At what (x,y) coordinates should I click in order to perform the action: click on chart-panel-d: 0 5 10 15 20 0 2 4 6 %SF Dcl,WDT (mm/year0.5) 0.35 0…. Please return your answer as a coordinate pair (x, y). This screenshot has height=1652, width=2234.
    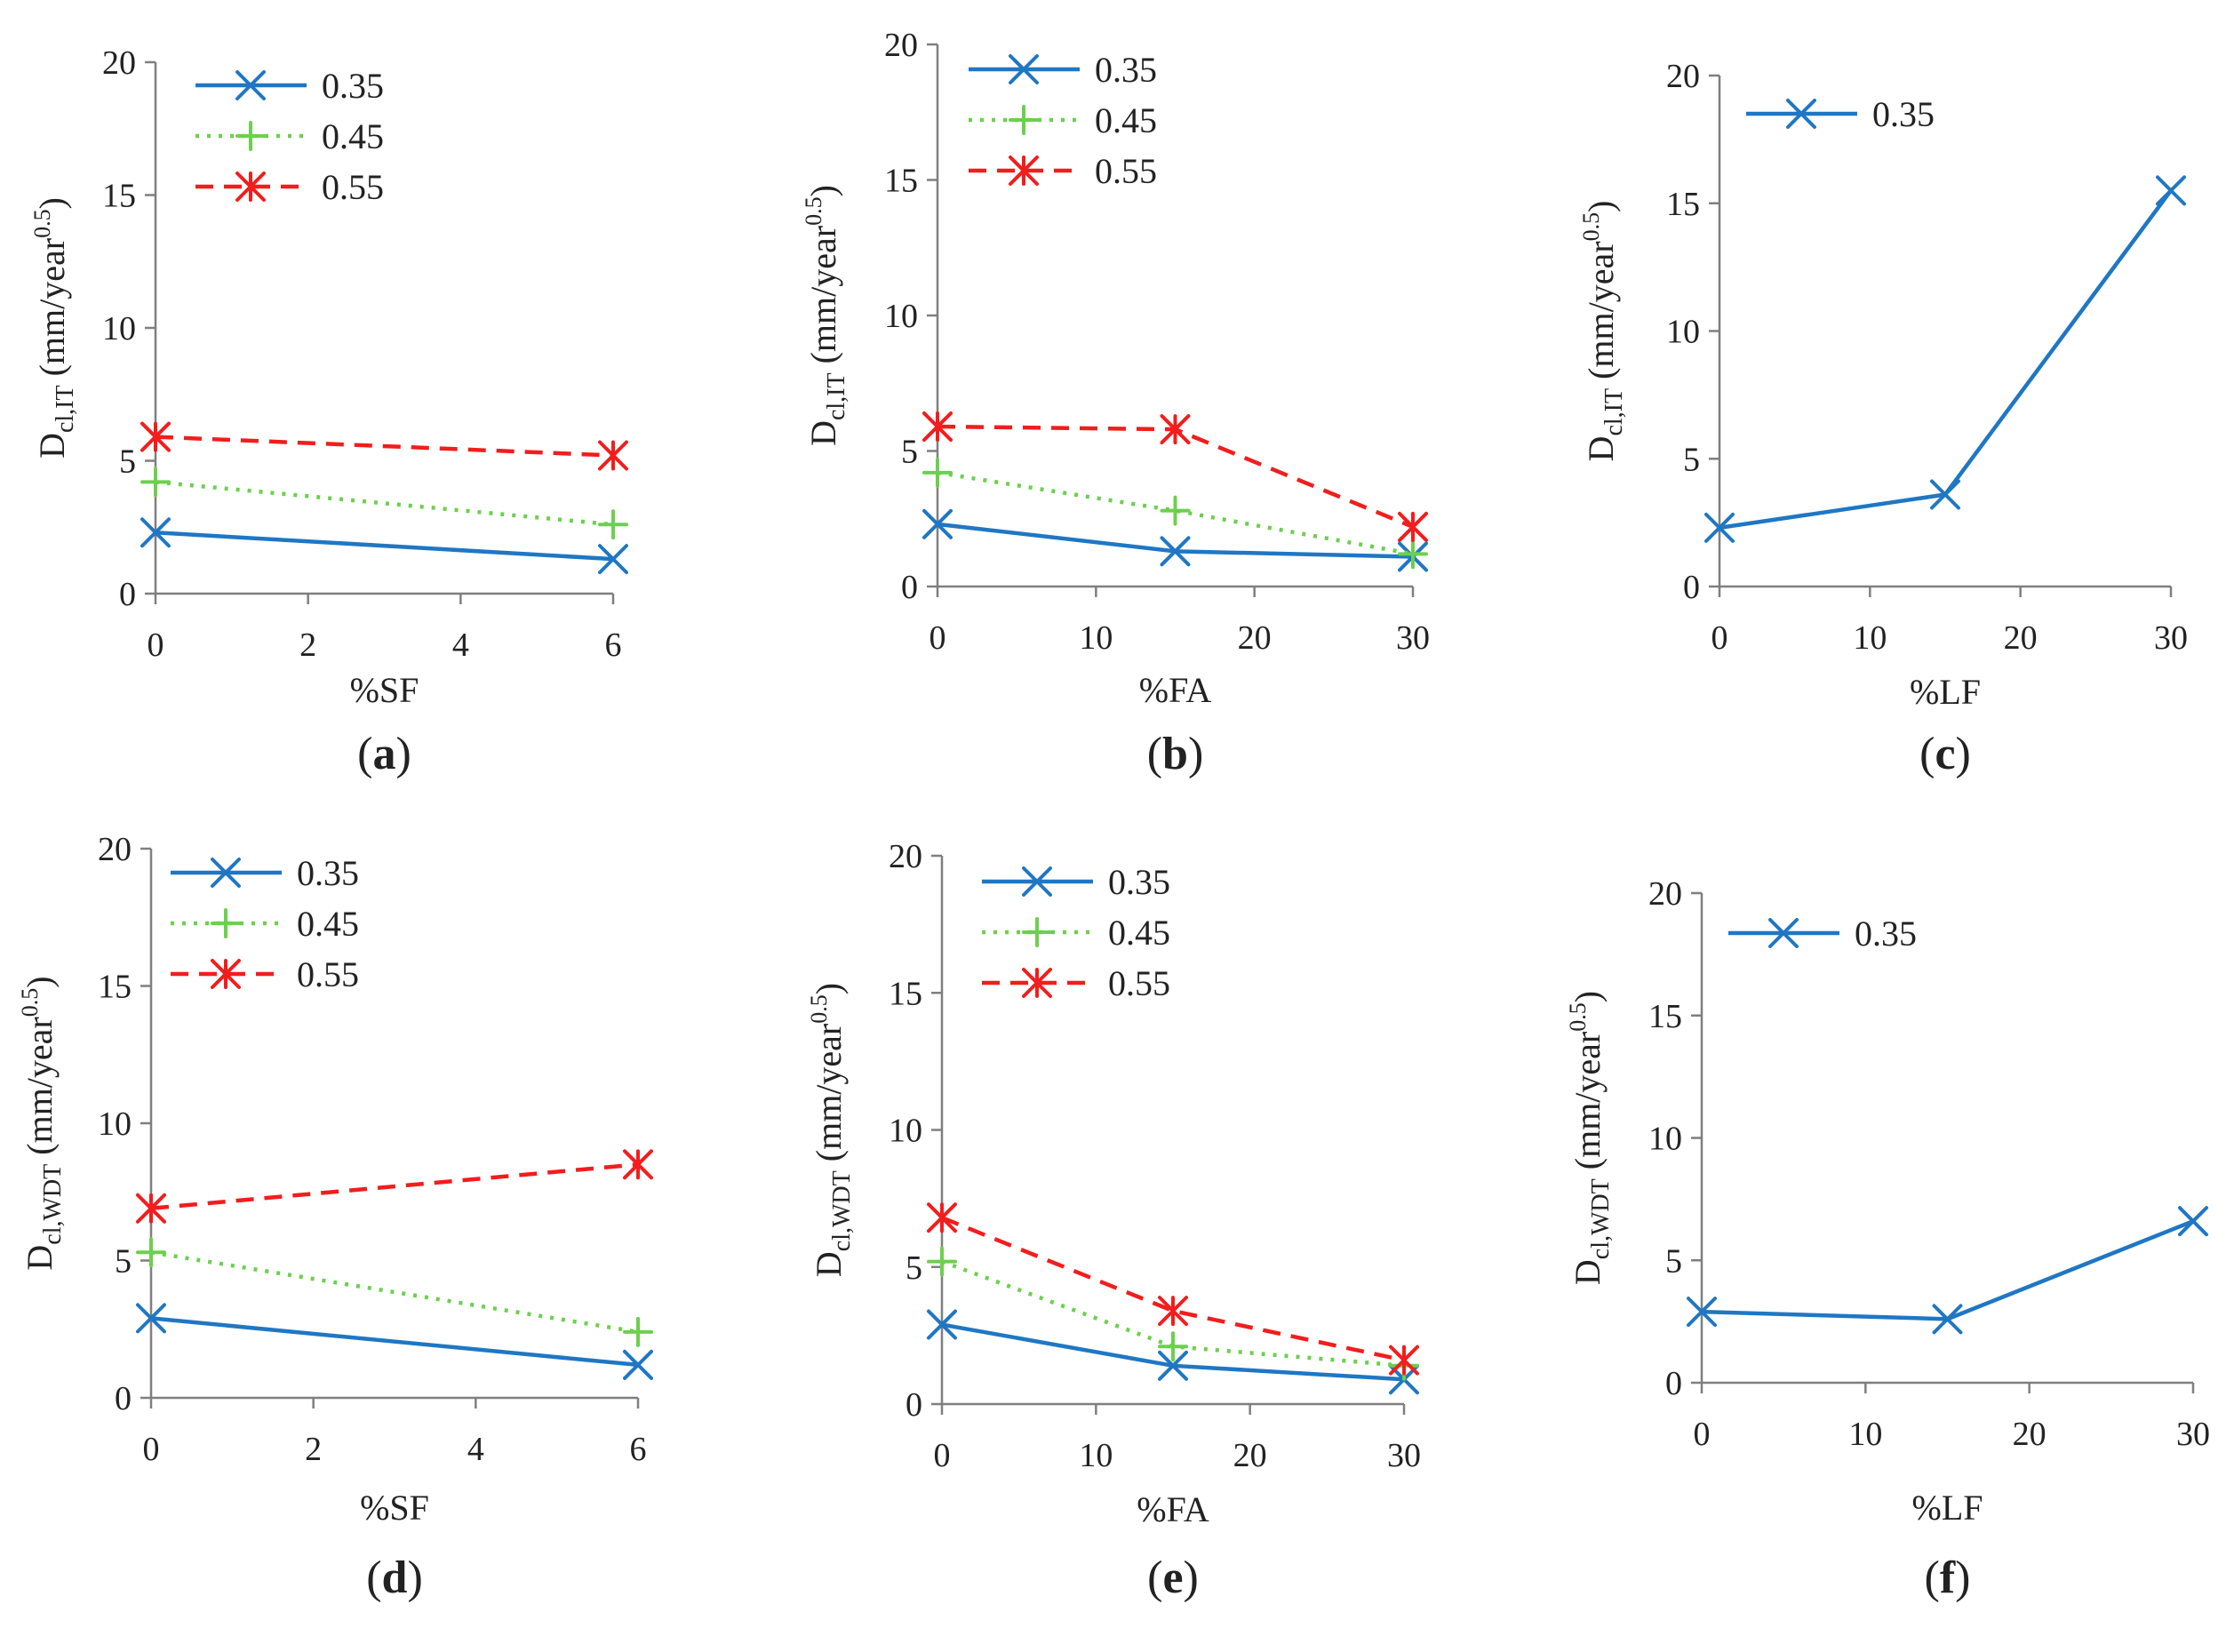
    Looking at the image, I should click on (335, 1217).